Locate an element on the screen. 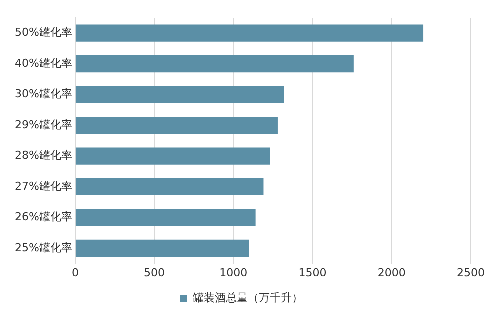  y-tick-label: 26%罐化率 is located at coordinates (43, 217).